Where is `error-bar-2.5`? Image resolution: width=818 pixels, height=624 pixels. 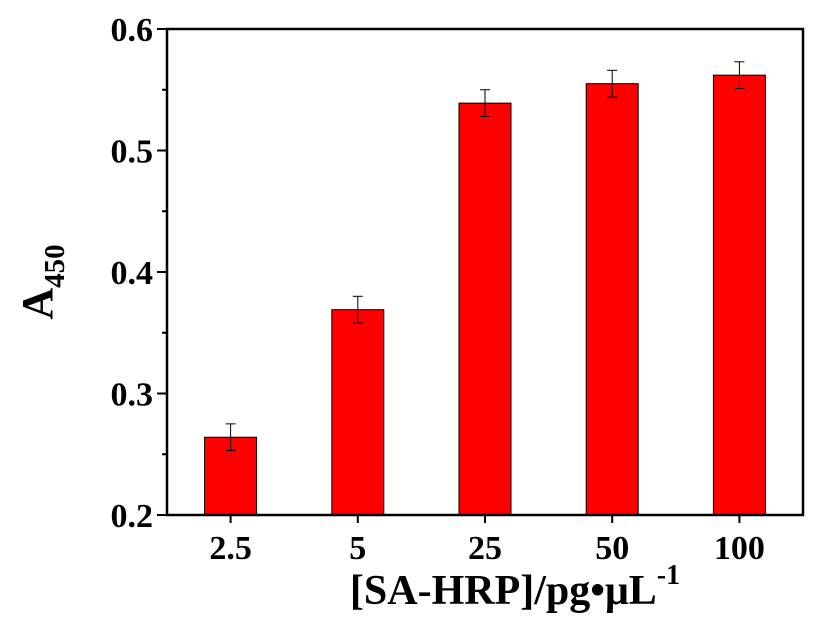 error-bar-2.5 is located at coordinates (230, 437).